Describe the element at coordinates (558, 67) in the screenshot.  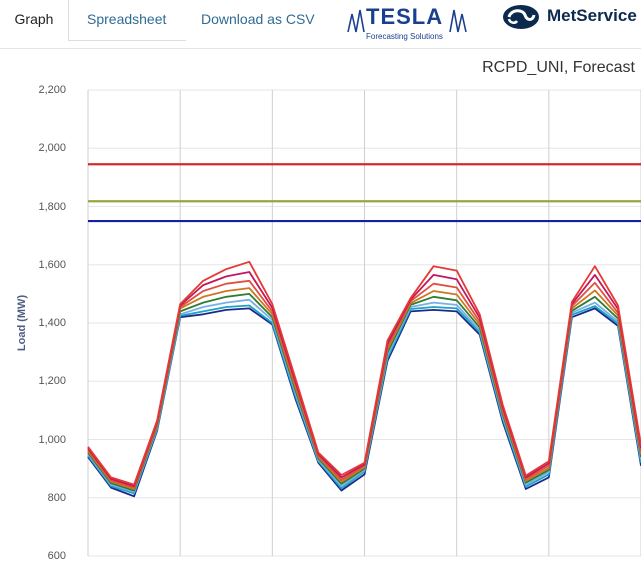
I see `chart-title: RCPD_UNI, Forecast` at that location.